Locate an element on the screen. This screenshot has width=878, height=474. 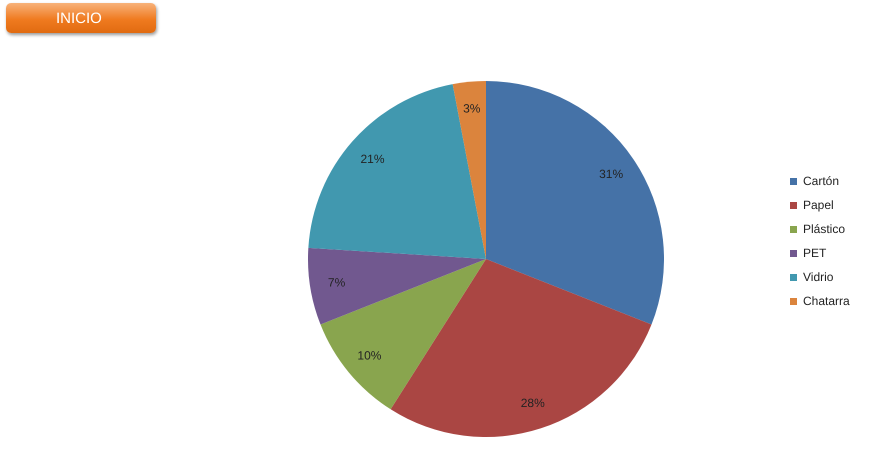
start-button: INICIO is located at coordinates (81, 18).